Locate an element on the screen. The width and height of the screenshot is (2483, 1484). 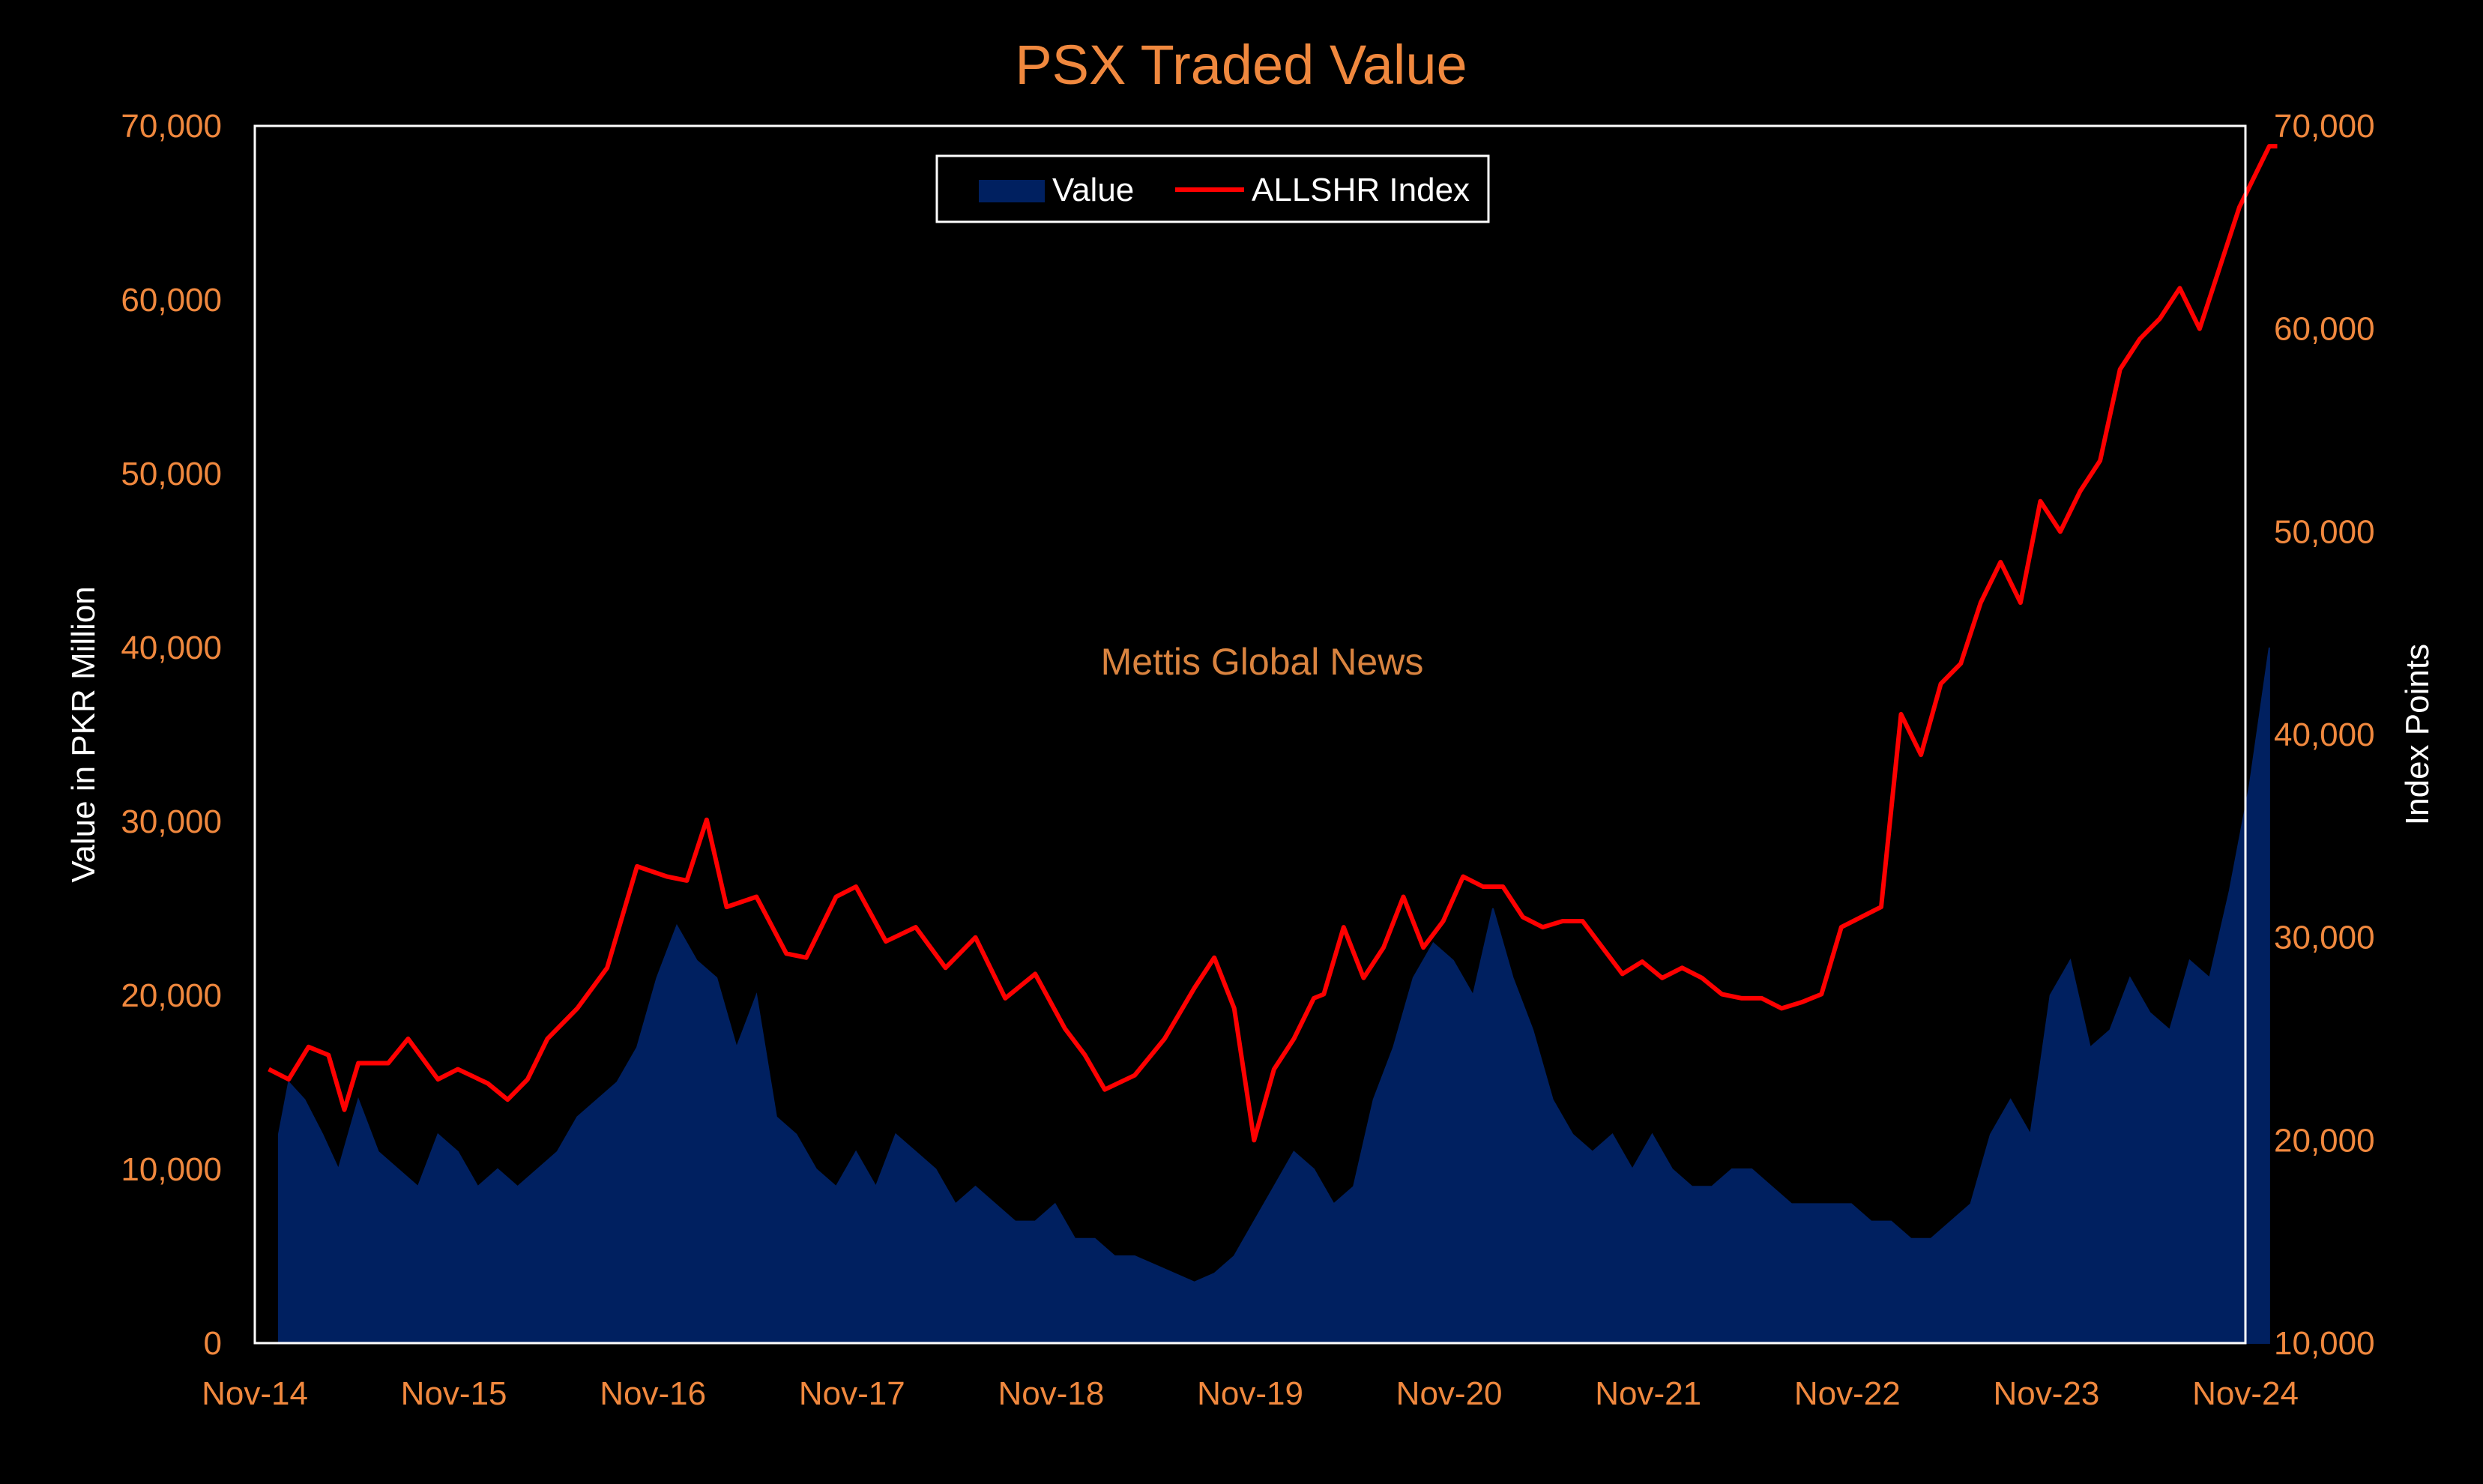
right-tick-label: 10,000 is located at coordinates (2325, 1343).